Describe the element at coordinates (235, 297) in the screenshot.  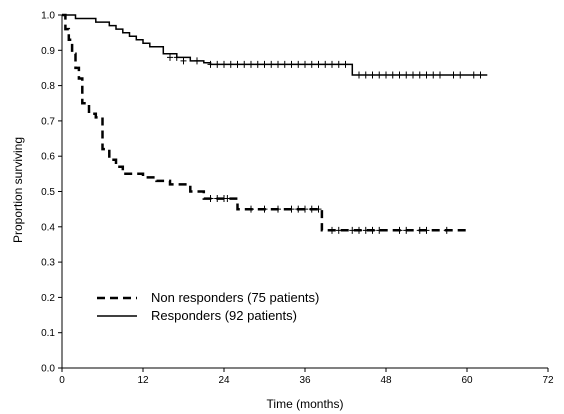
I see `legend-label-non-responders: Non responders (75 patients)` at that location.